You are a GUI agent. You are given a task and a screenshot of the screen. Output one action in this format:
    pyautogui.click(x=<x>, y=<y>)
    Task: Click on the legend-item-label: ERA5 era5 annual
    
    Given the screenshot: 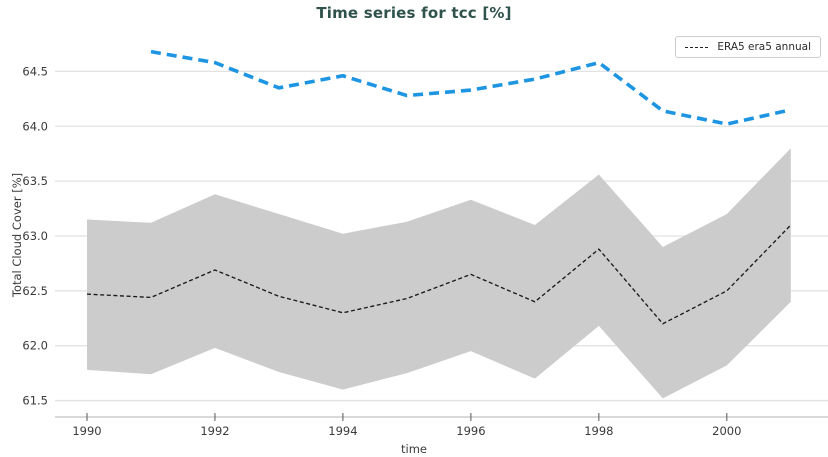 What is the action you would take?
    pyautogui.click(x=764, y=47)
    